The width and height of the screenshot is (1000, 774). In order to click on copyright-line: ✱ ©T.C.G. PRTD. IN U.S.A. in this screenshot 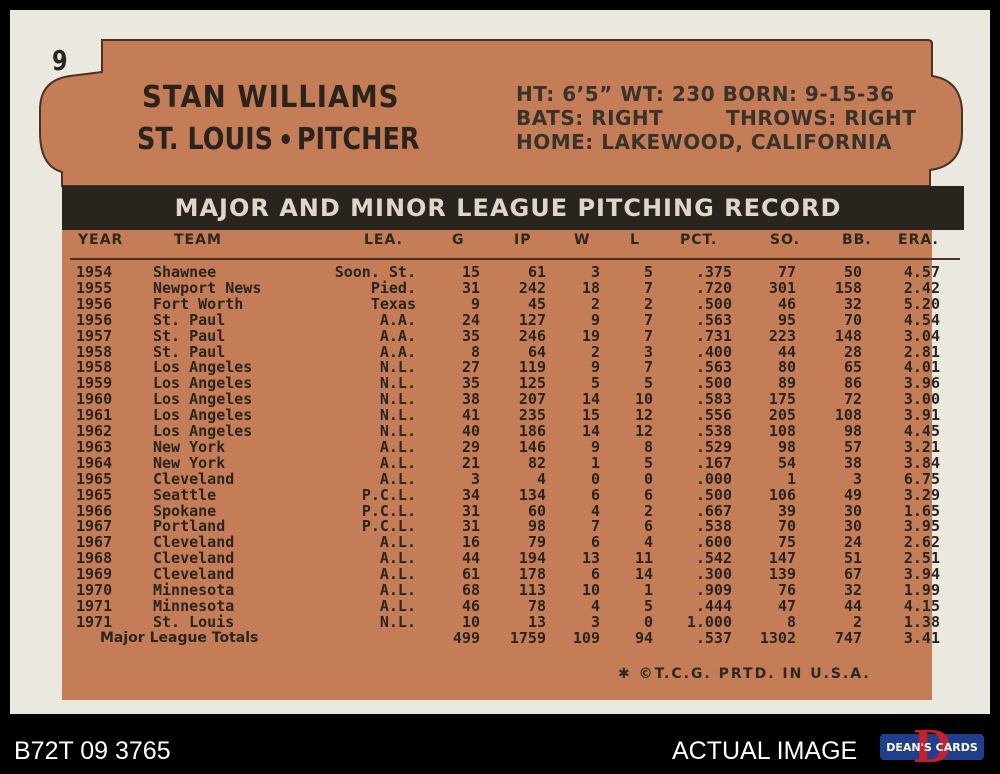, I will do `click(744, 674)`.